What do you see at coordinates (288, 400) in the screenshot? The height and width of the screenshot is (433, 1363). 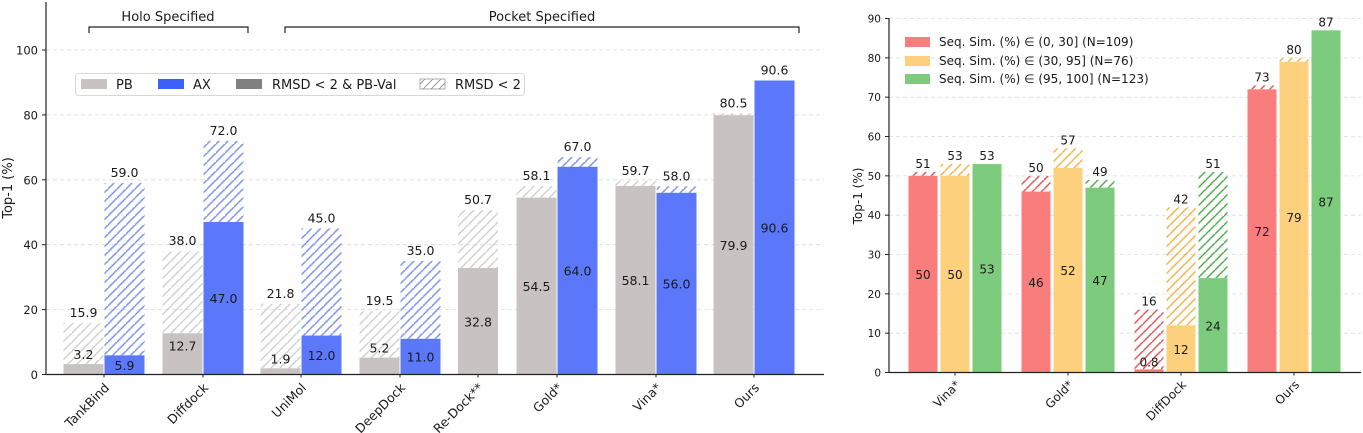 I see `x-tick-label: UniMol` at bounding box center [288, 400].